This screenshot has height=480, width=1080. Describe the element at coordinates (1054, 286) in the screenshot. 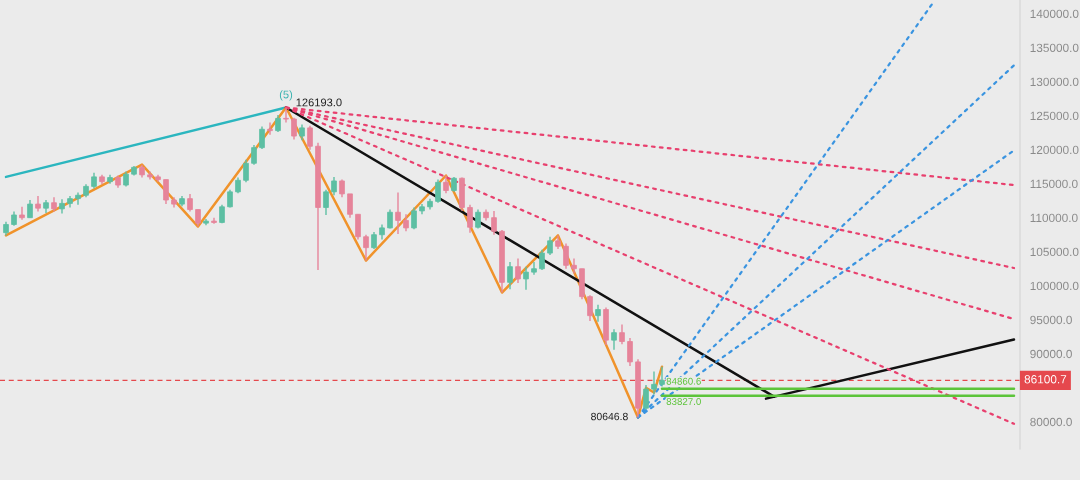

I see `y-tick-label: 100000.0` at that location.